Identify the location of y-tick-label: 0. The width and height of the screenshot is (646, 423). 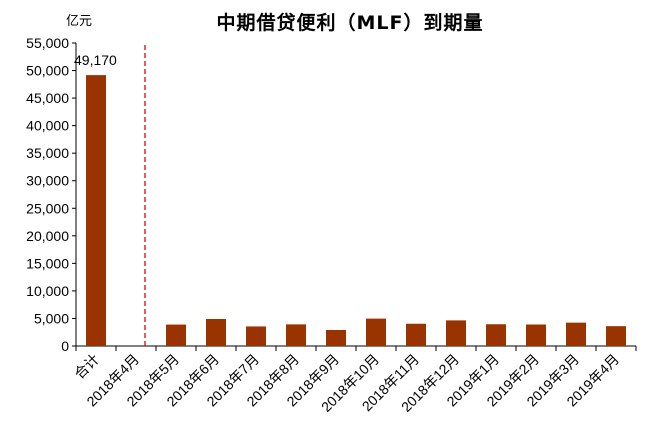
(65, 346).